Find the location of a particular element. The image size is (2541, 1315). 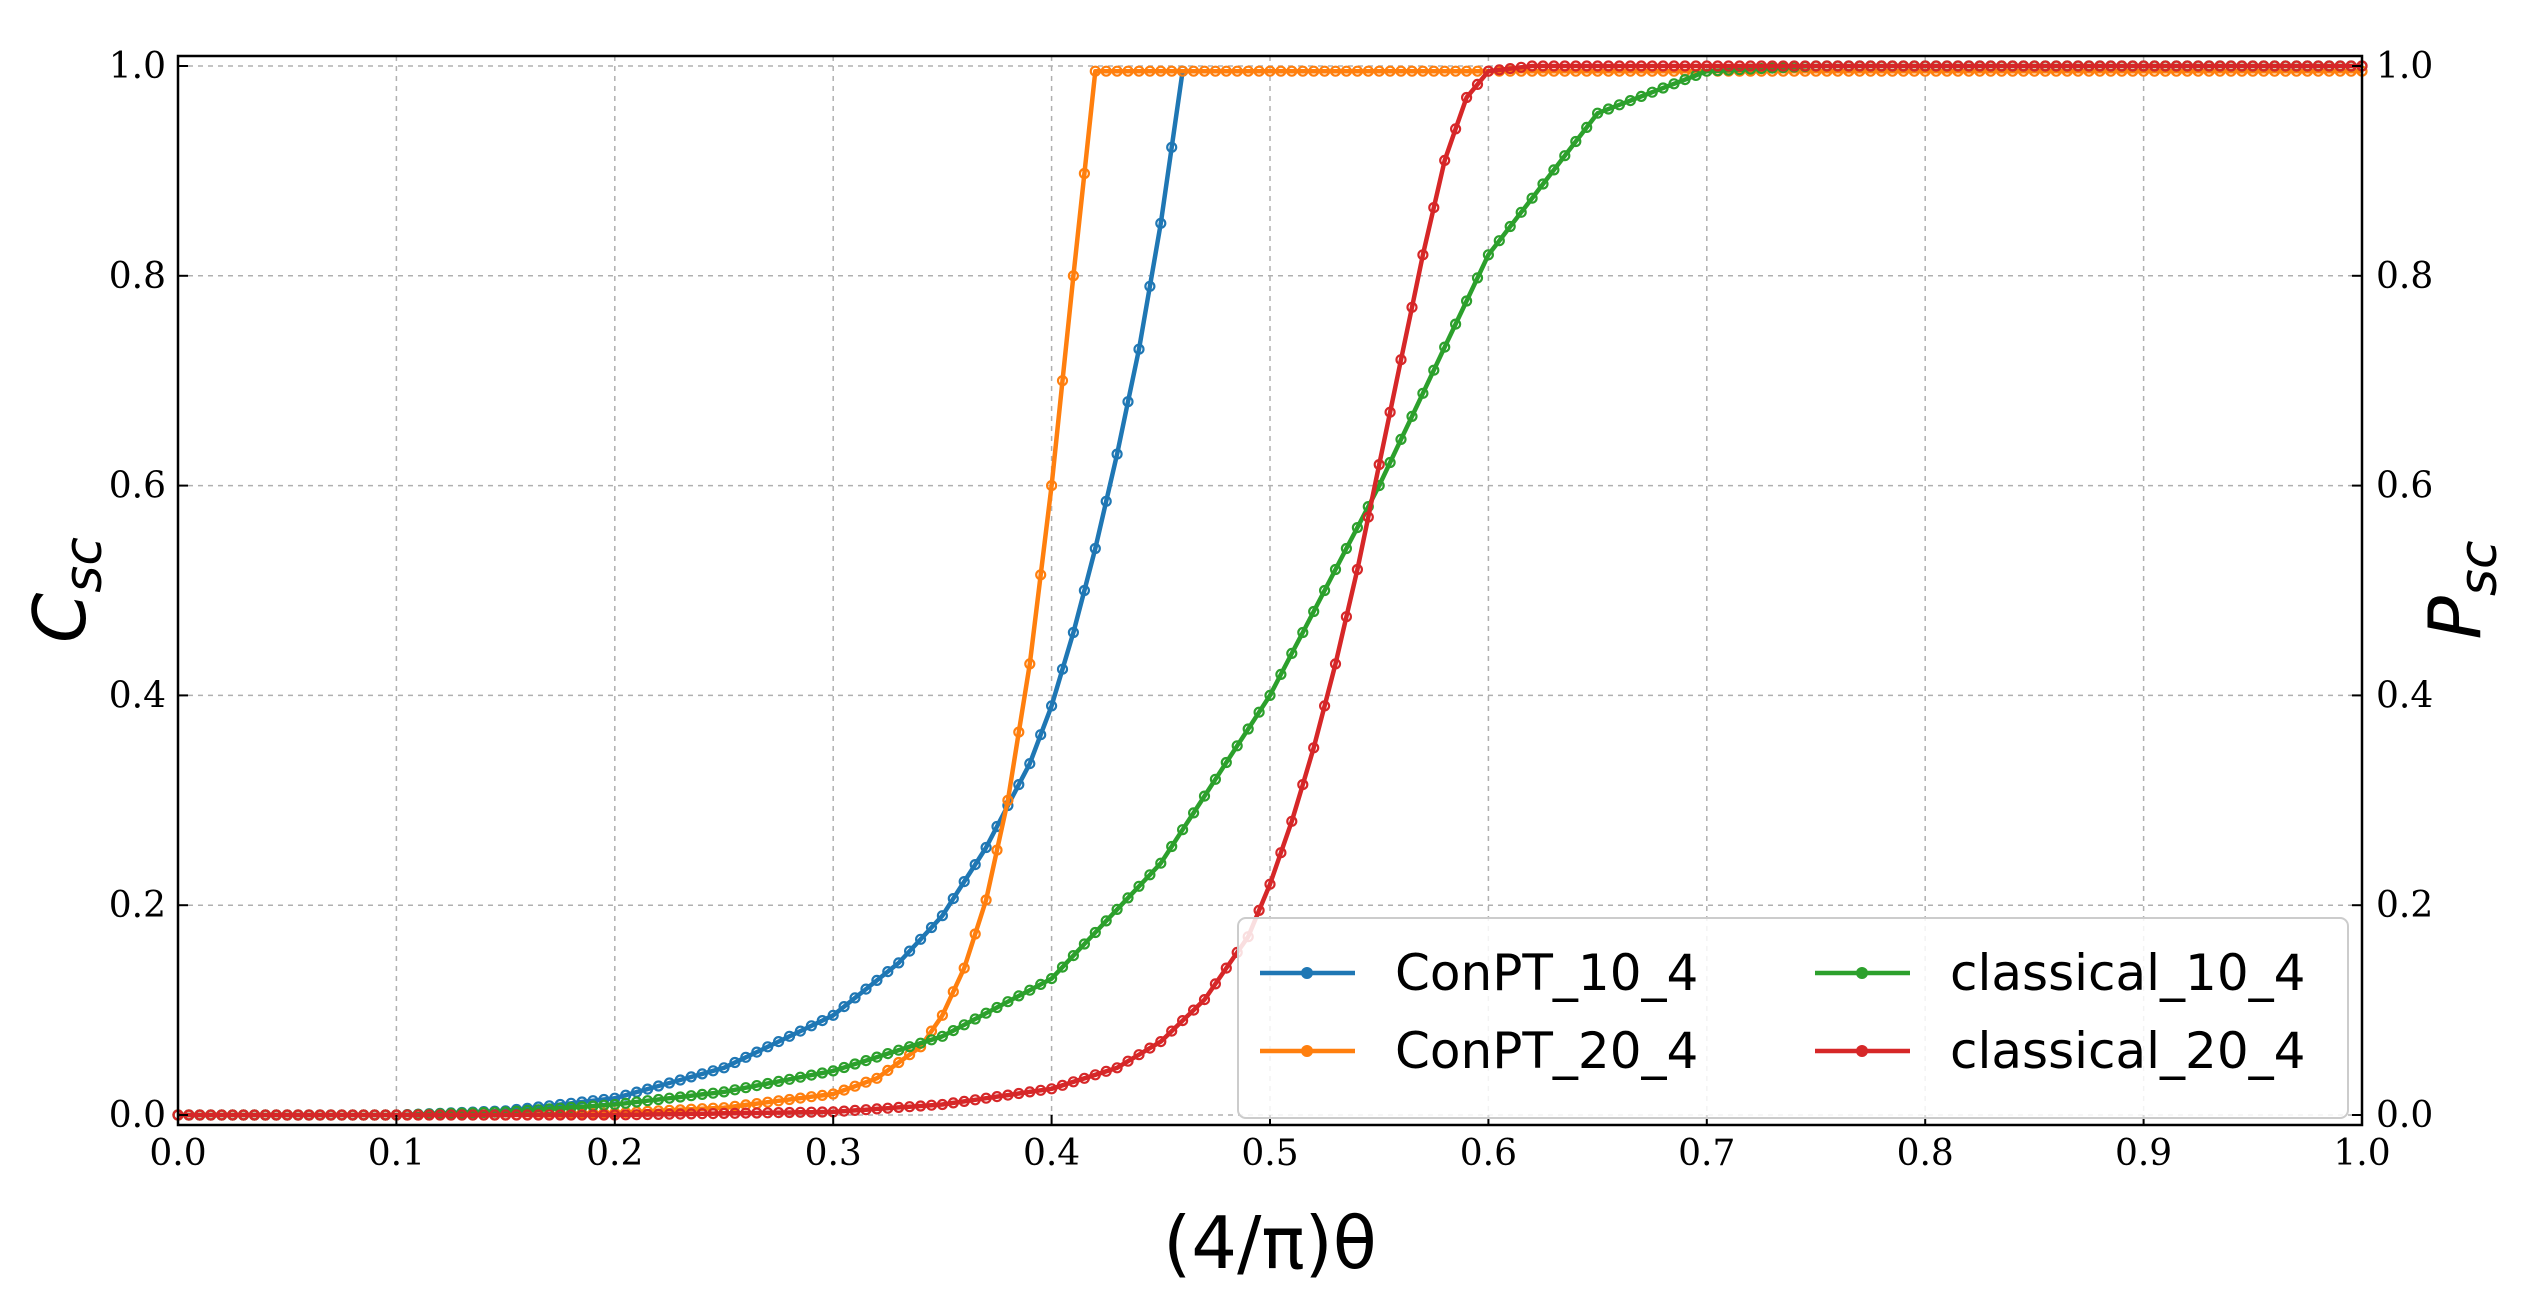

y-tick-label-left: 0.4 is located at coordinates (137, 695).